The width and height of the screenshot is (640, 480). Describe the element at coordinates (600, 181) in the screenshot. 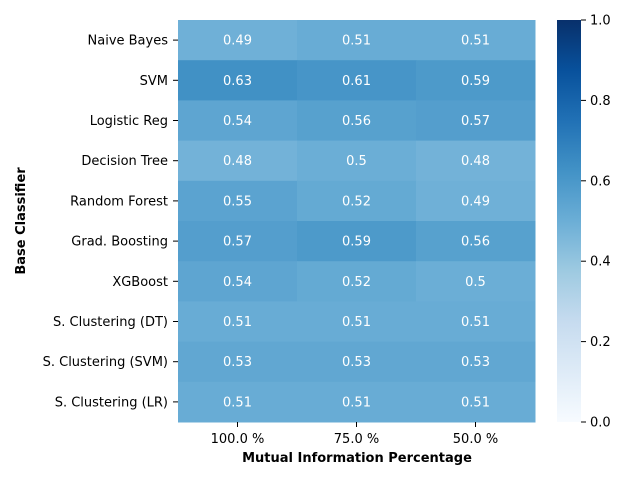

I see `colorbar-tick-label: 0.6` at that location.